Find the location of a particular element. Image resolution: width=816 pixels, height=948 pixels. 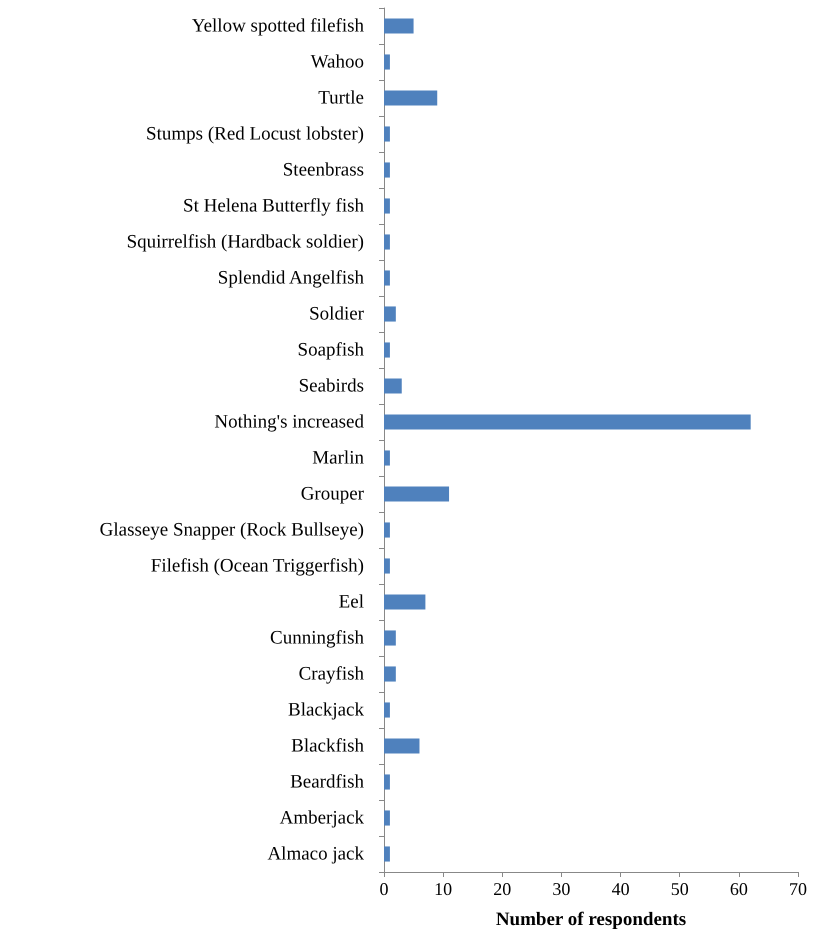

y-tick-label: Blackjack is located at coordinates (326, 710).